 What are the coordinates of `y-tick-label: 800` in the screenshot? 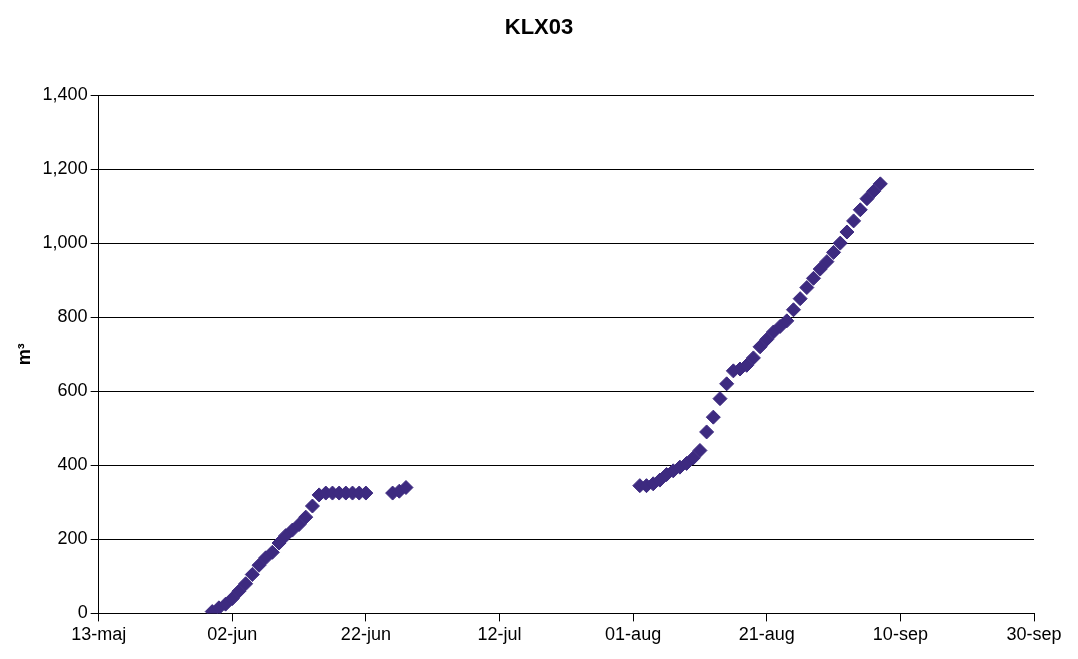 It's located at (72, 316).